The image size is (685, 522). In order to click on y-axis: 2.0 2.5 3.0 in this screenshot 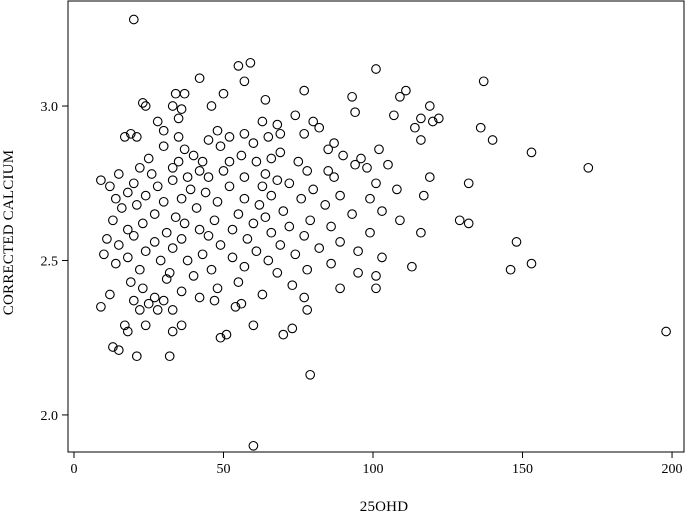, I will do `click(54, 262)`.